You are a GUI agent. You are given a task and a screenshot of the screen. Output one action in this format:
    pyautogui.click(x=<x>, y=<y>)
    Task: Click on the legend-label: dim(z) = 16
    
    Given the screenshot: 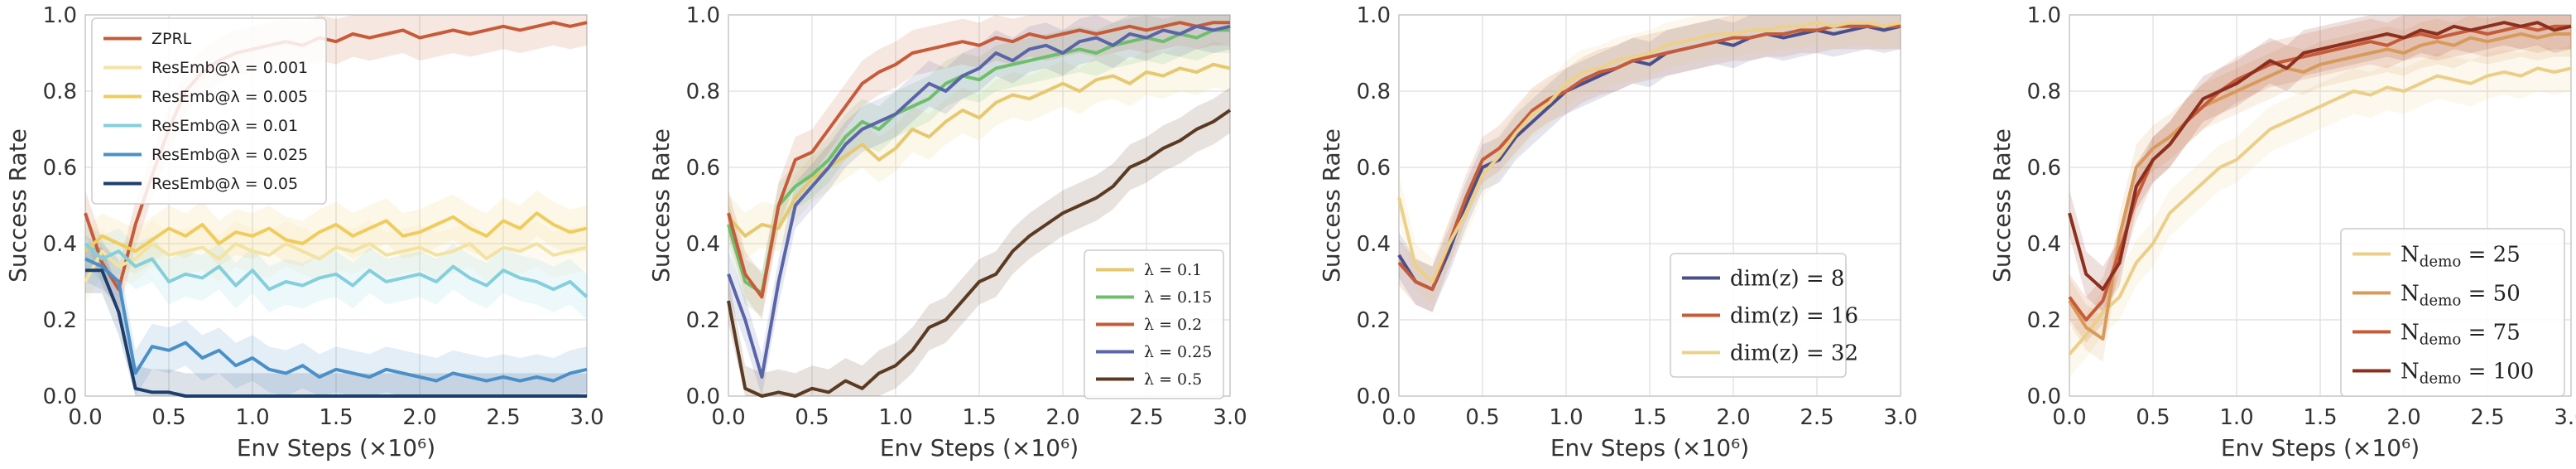 What is the action you would take?
    pyautogui.click(x=1794, y=316)
    